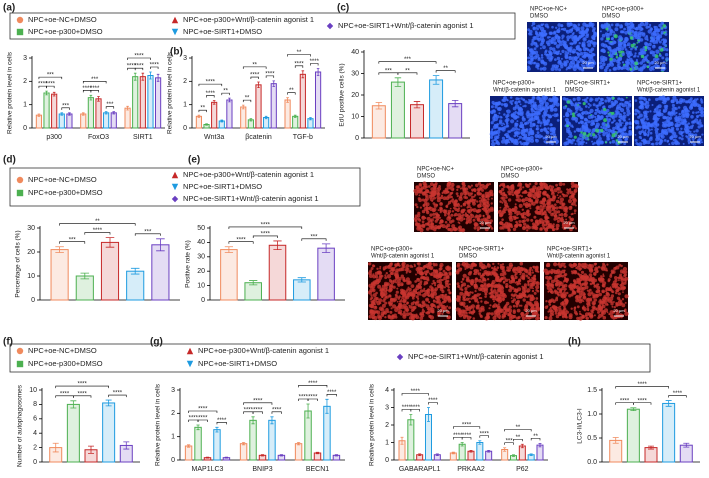  What do you see at coordinates (619, 310) in the screenshot?
I see `scale-bar-label: 20 μm` at bounding box center [619, 310].